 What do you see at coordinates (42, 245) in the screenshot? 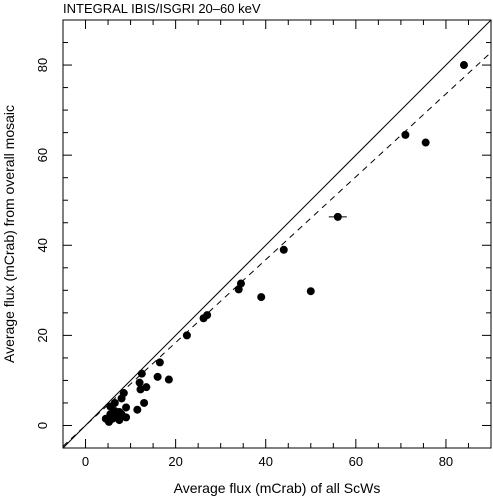
I see `y-tick-label: 40` at bounding box center [42, 245].